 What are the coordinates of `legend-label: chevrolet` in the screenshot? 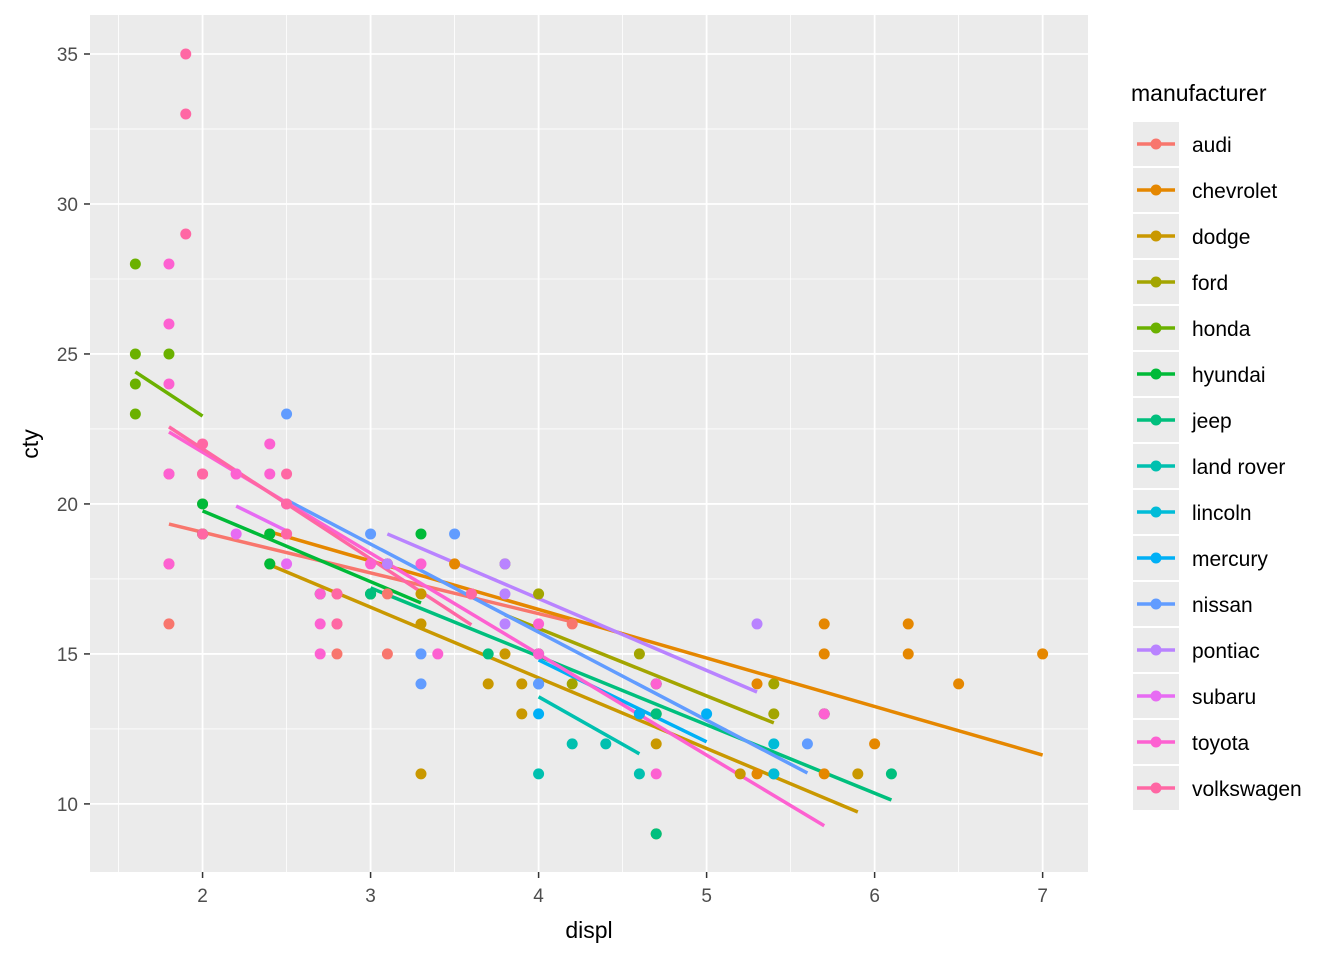 It's located at (1234, 191).